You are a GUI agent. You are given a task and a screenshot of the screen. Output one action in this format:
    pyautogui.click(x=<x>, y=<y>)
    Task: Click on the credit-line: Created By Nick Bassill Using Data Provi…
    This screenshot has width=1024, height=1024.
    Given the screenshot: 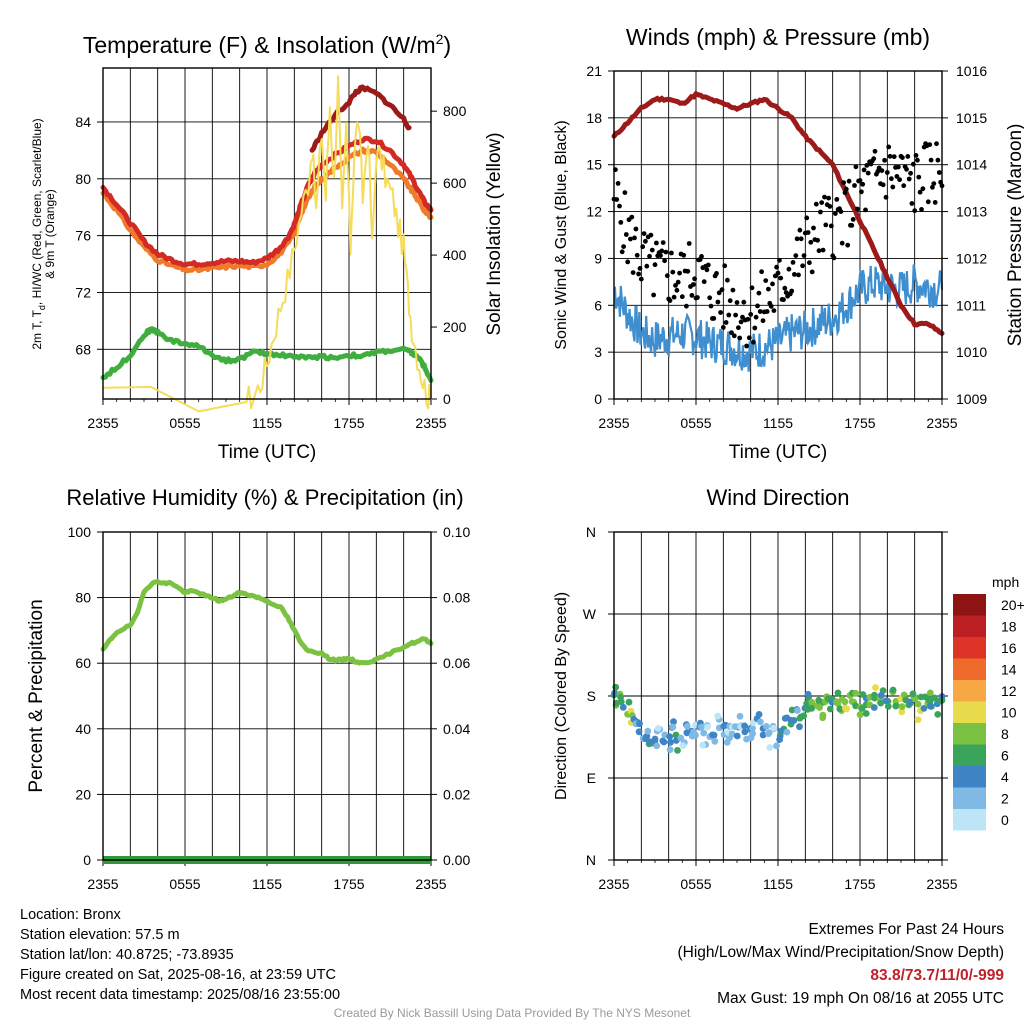 What is the action you would take?
    pyautogui.click(x=512, y=1013)
    